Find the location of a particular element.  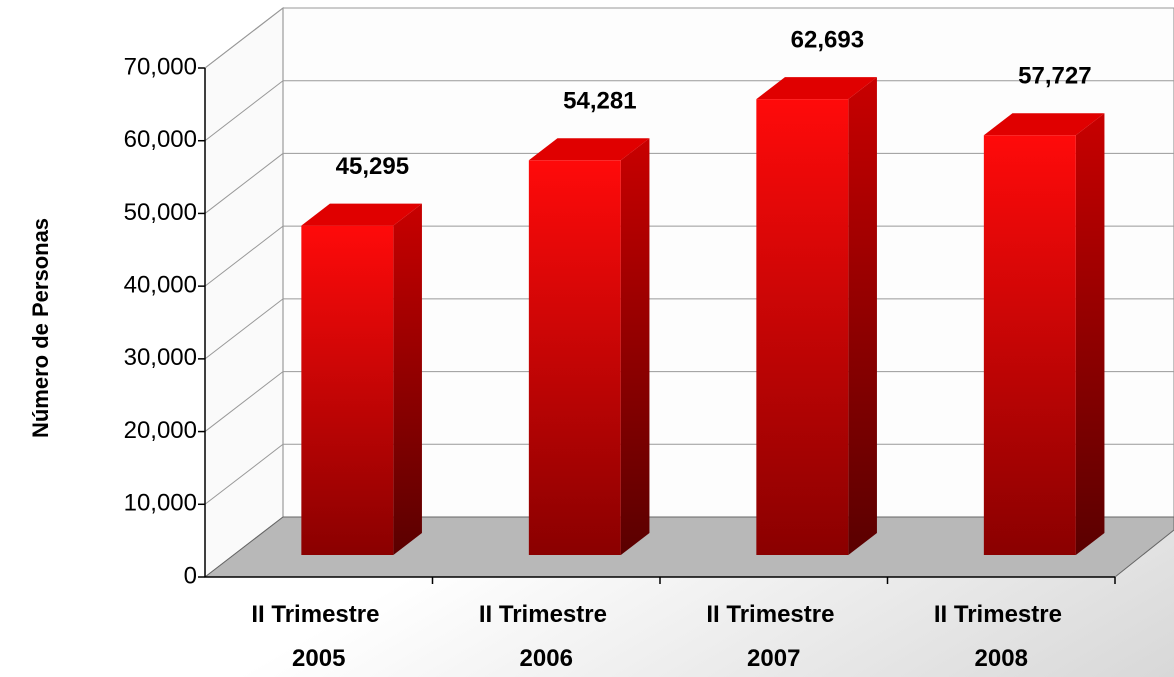

value-label: 45,295 is located at coordinates (372, 166).